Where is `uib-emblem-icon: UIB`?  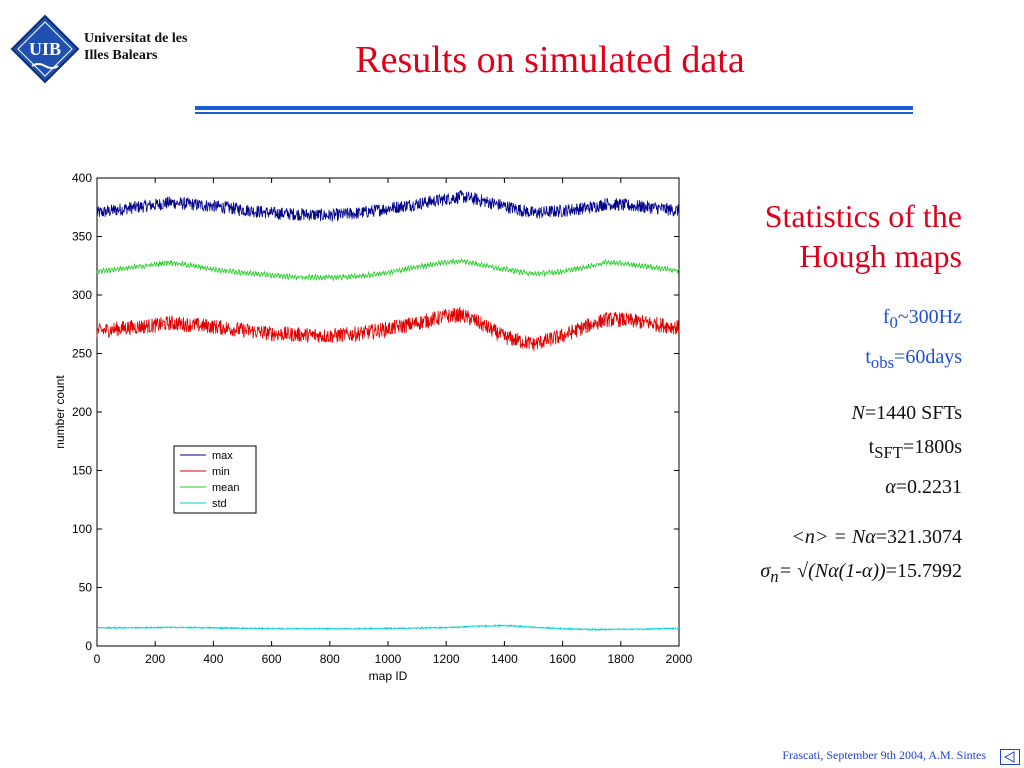
uib-emblem-icon: UIB is located at coordinates (45, 49).